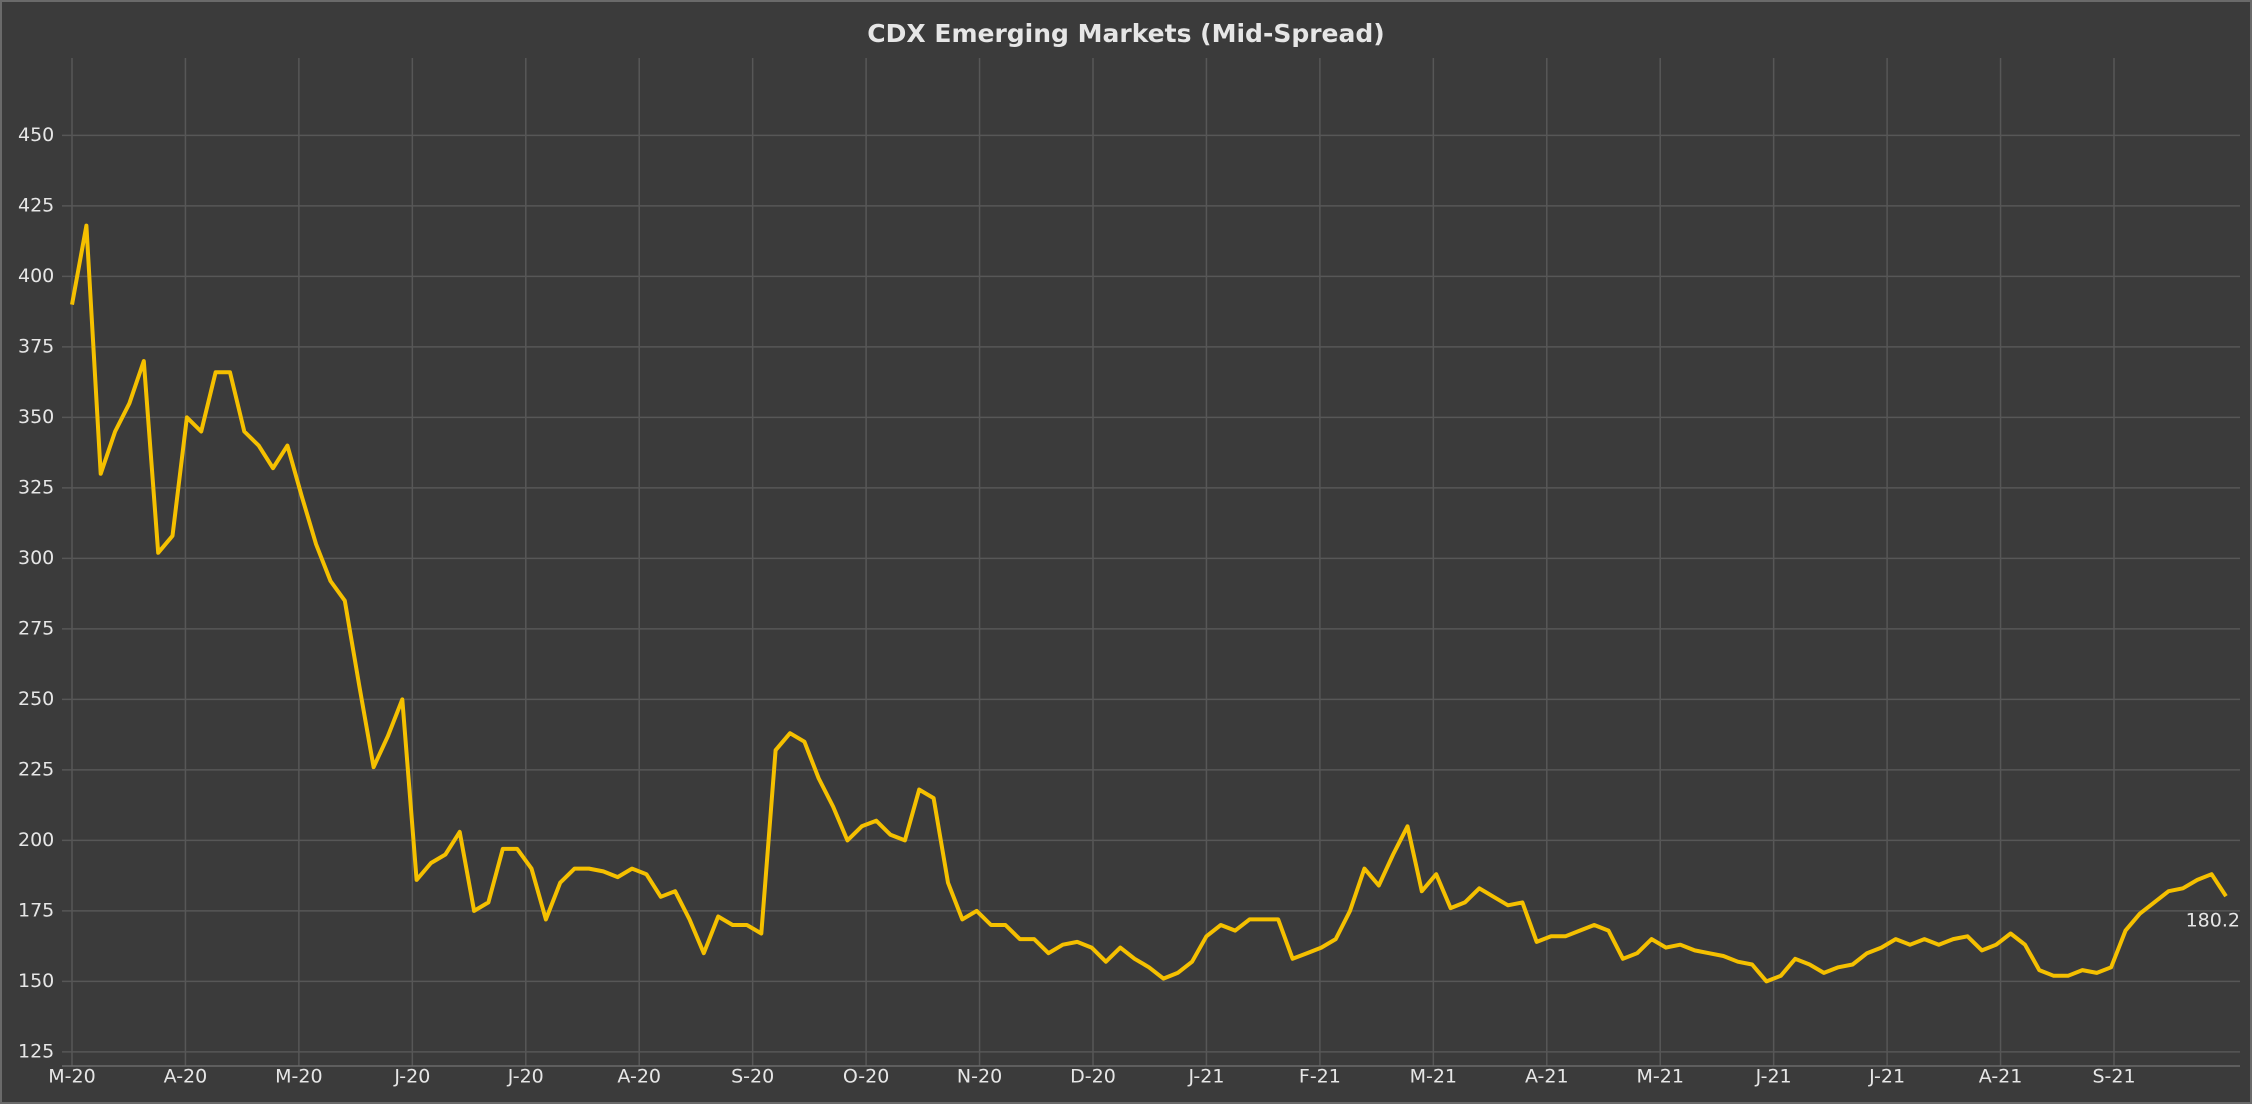  I want to click on end-value-label: 180.2, so click(2213, 921).